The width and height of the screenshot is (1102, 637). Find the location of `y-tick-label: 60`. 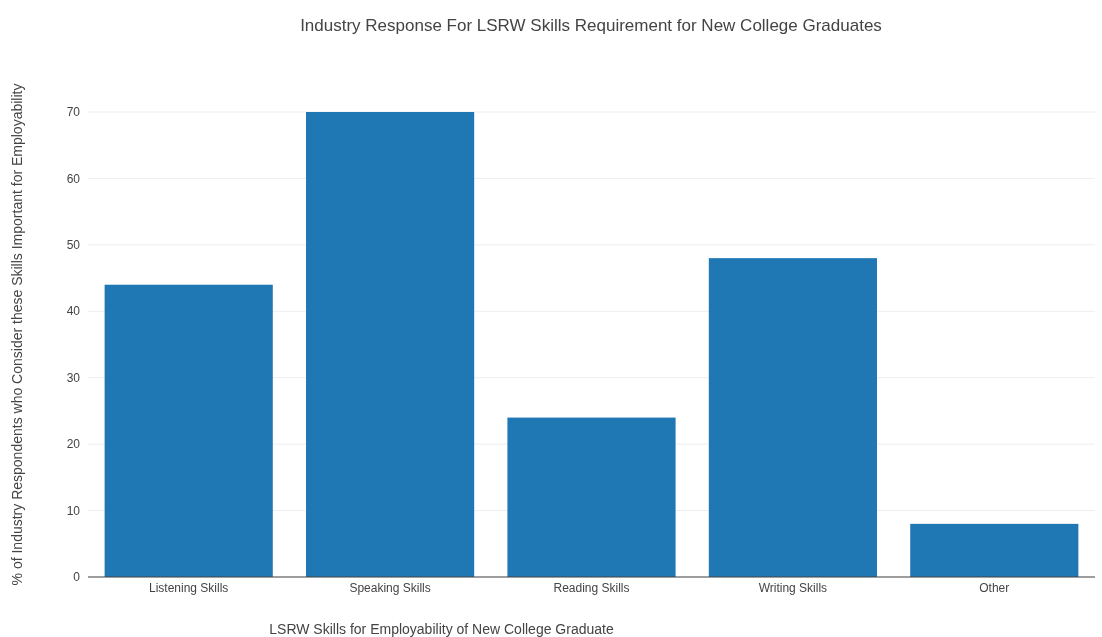

y-tick-label: 60 is located at coordinates (73, 178).